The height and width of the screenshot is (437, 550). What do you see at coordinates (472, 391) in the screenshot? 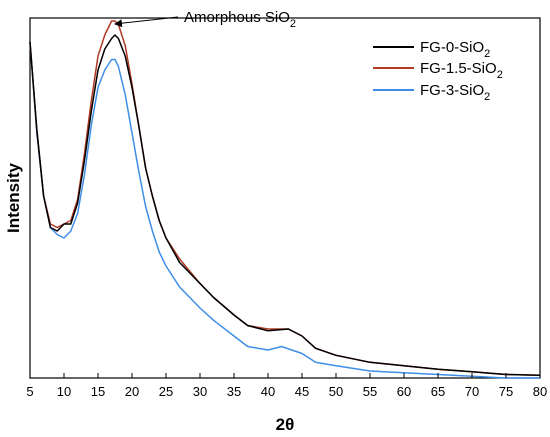
I see `x-tick-label: 70` at bounding box center [472, 391].